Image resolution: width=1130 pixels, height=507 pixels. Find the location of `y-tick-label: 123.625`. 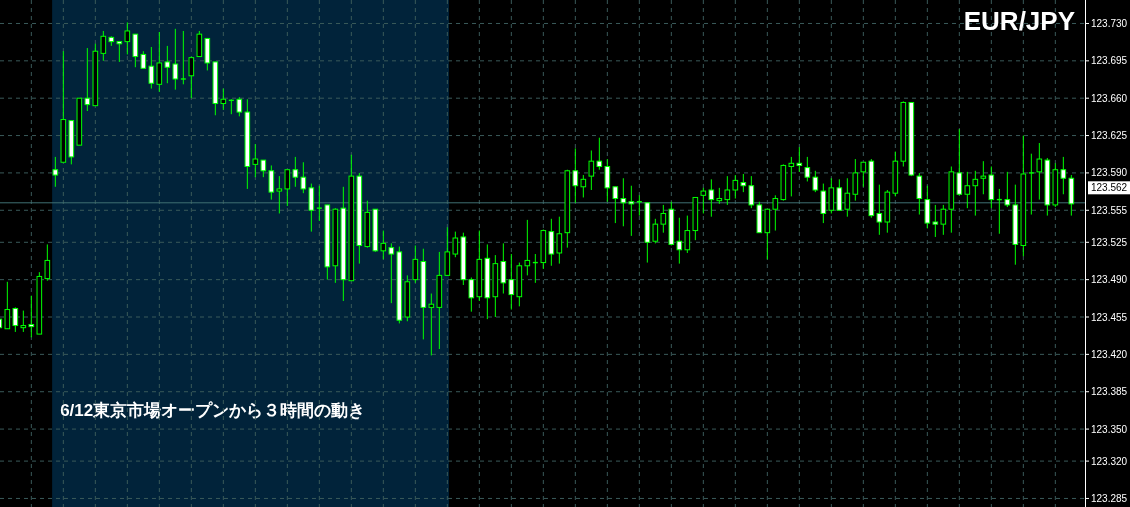

y-tick-label: 123.625 is located at coordinates (1109, 136).